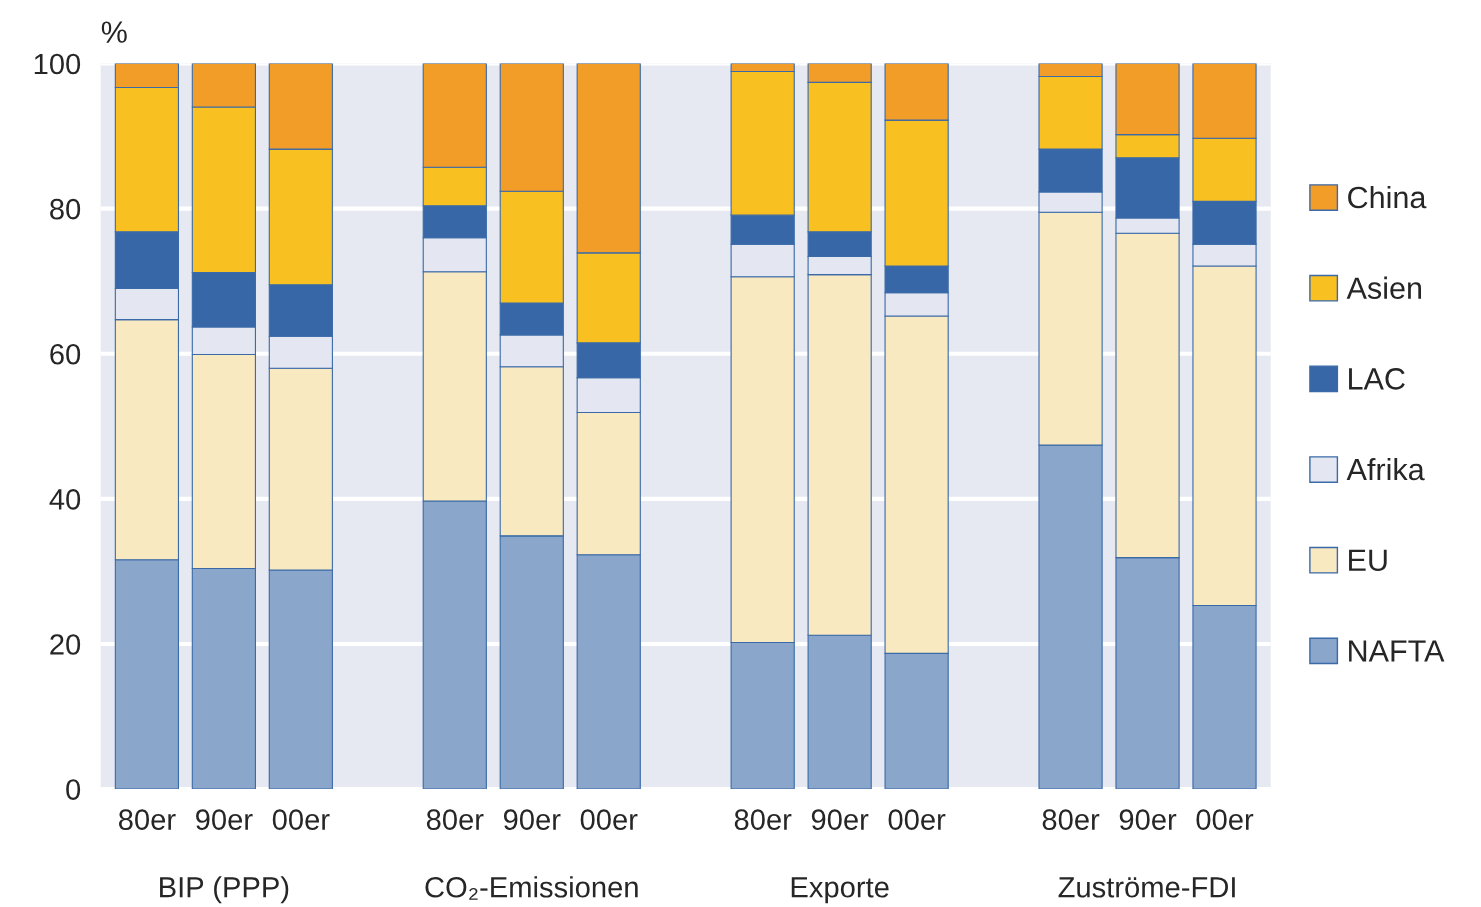 This screenshot has width=1481, height=907. What do you see at coordinates (1384, 288) in the screenshot?
I see `legend-label: Asien` at bounding box center [1384, 288].